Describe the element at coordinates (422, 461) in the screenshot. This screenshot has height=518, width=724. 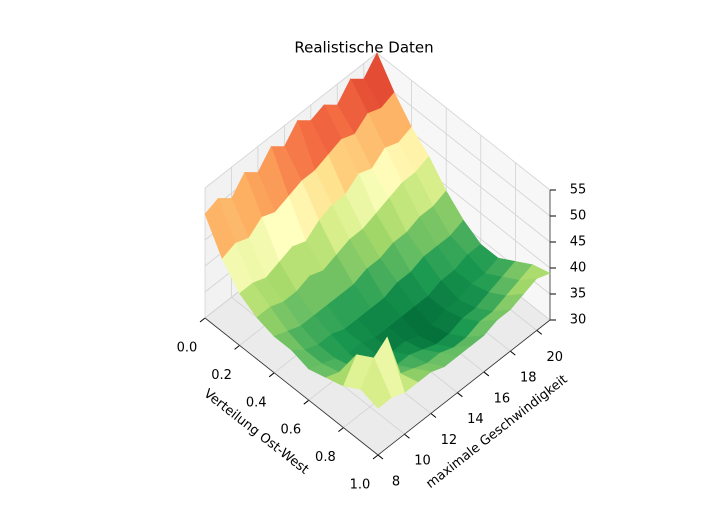
I see `y-tick-label: 10` at that location.